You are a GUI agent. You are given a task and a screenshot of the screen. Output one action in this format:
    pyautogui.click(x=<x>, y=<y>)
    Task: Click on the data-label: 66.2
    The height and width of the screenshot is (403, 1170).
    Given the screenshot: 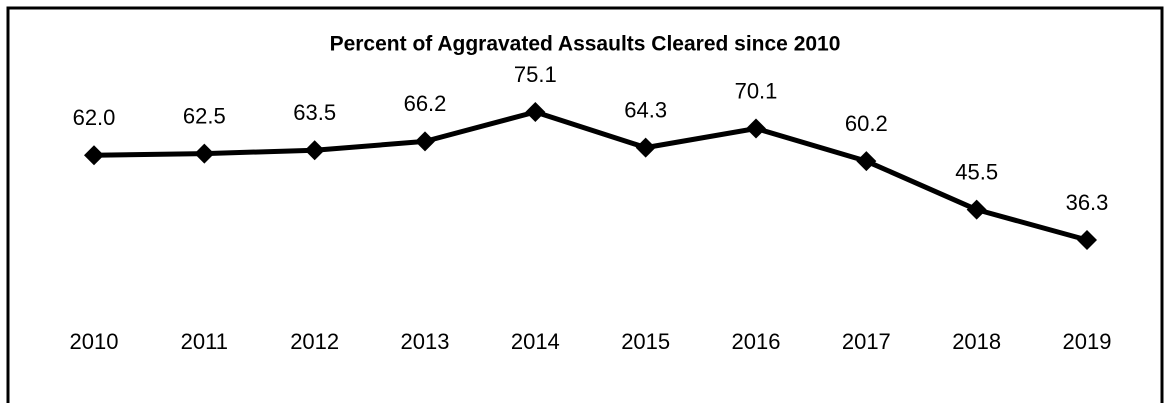 What is the action you would take?
    pyautogui.click(x=425, y=103)
    